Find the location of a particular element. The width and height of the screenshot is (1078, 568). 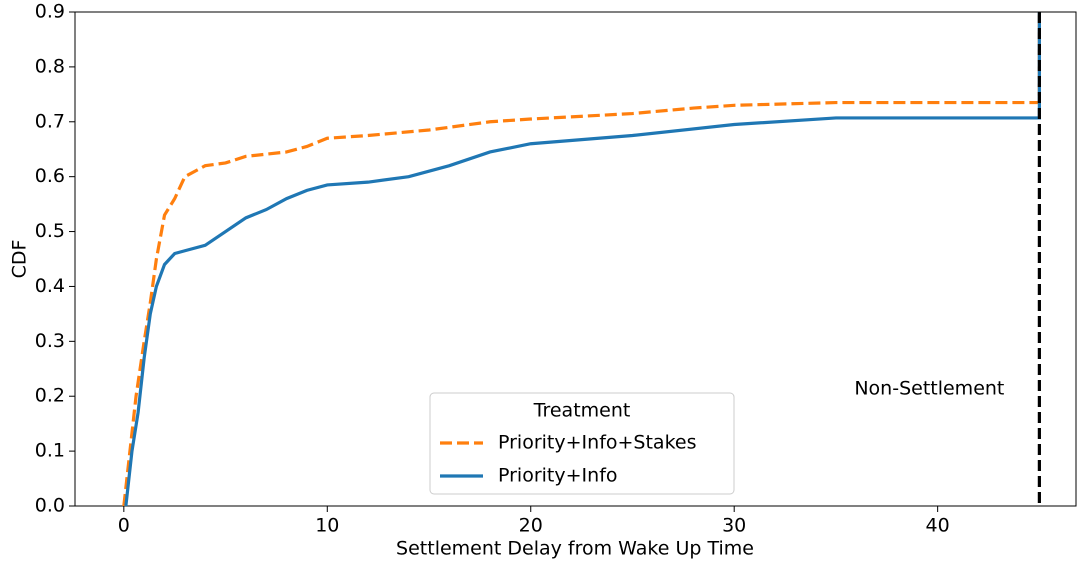

legend-title: Treatment is located at coordinates (582, 411).